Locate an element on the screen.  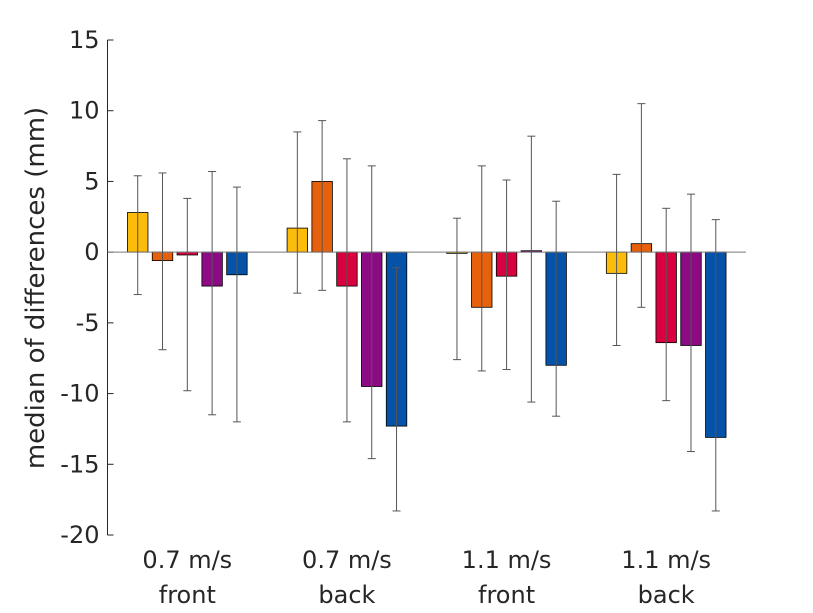
y-tick-label: 15 is located at coordinates (84, 40).